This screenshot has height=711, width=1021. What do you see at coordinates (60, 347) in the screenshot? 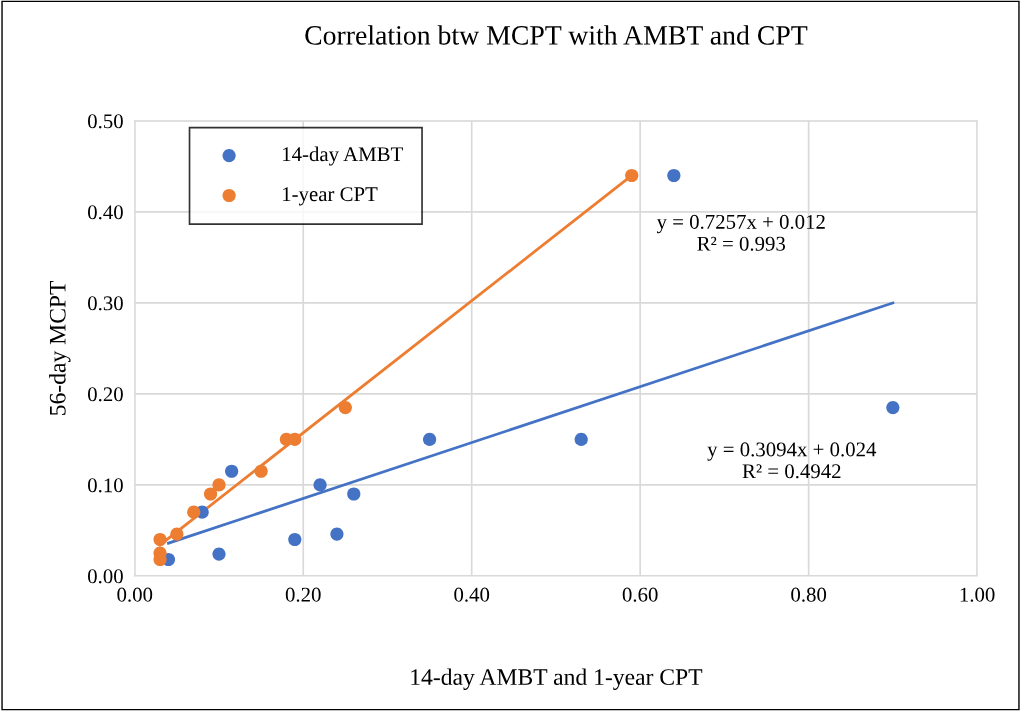
I see `y-axis-title: 56-day MCPT` at bounding box center [60, 347].